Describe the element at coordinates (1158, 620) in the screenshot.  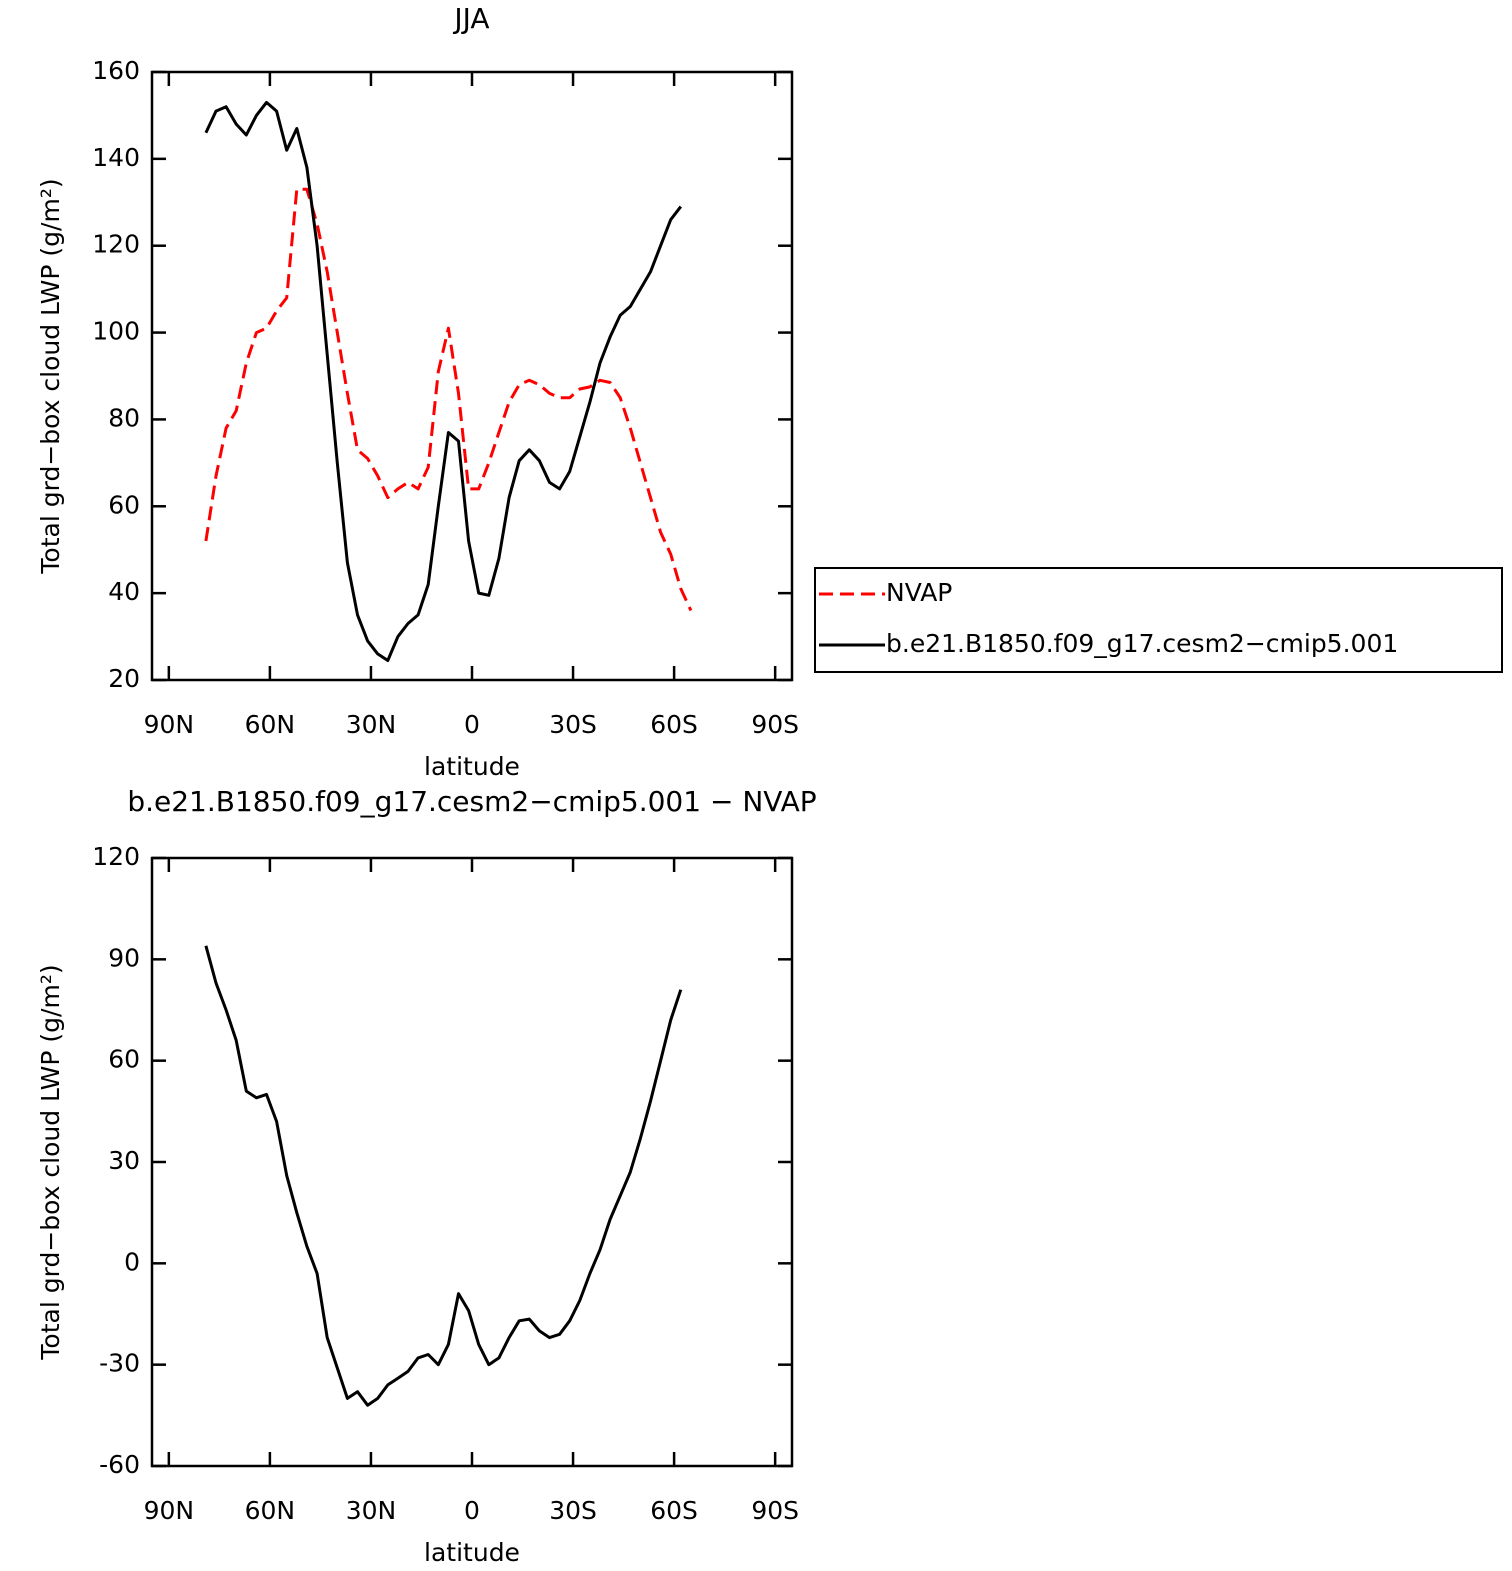
I see `legend-box` at that location.